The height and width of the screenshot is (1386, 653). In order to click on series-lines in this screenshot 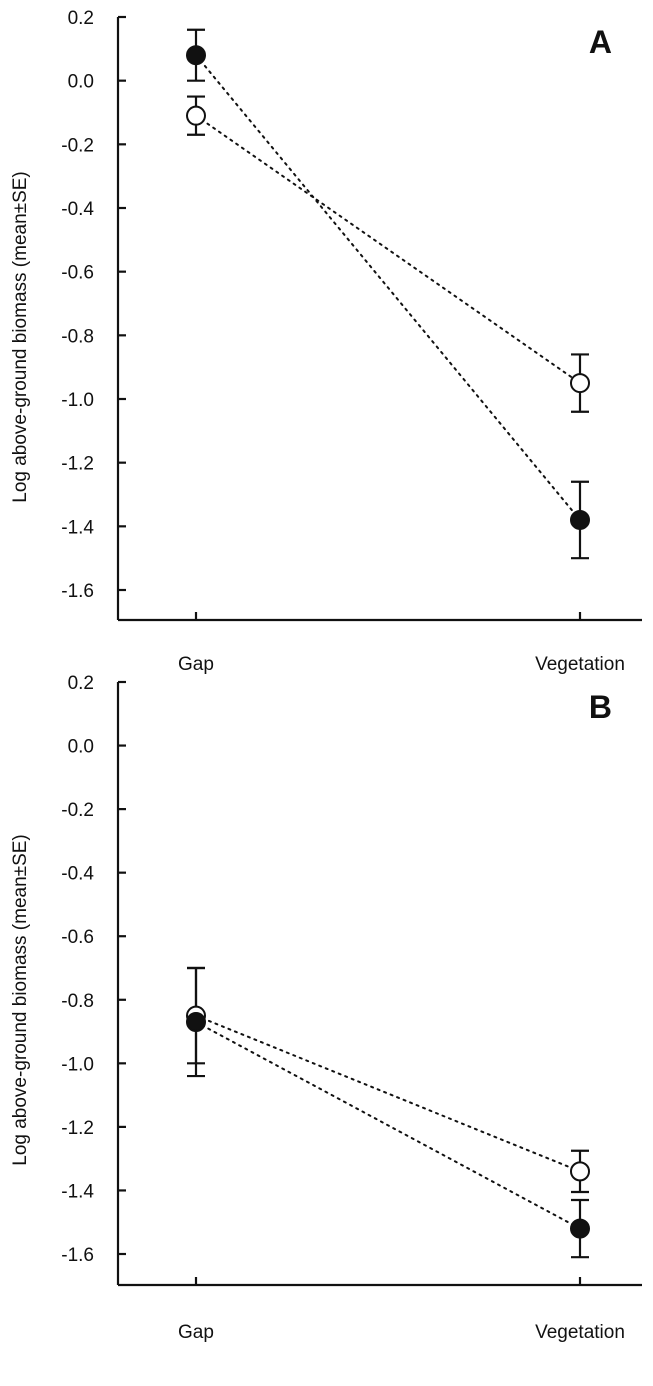, I will do `click(388, 1122)`.